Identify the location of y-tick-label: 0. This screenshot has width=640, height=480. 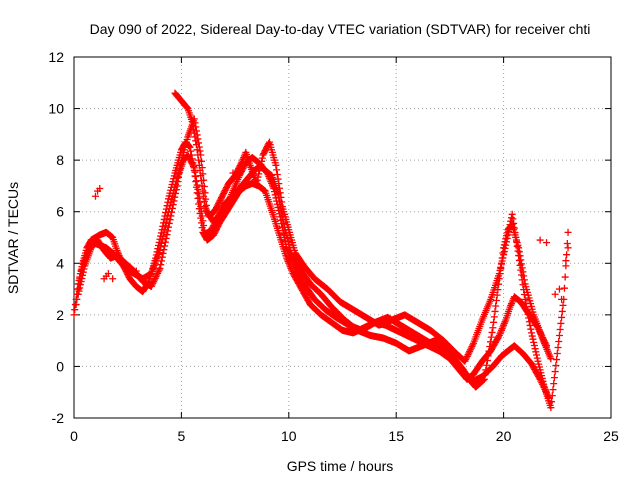
(60, 366).